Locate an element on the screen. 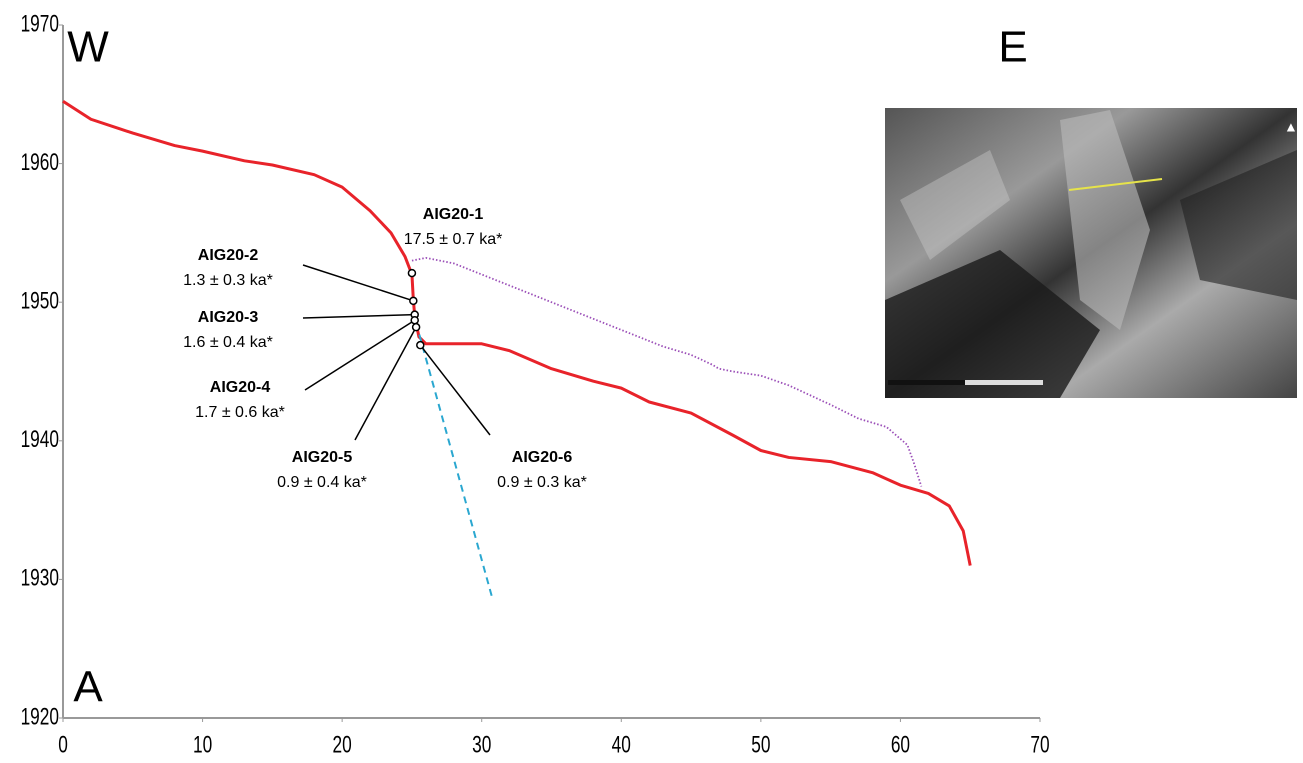 The height and width of the screenshot is (763, 1303). y-tick-label: 1920 is located at coordinates (40, 717).